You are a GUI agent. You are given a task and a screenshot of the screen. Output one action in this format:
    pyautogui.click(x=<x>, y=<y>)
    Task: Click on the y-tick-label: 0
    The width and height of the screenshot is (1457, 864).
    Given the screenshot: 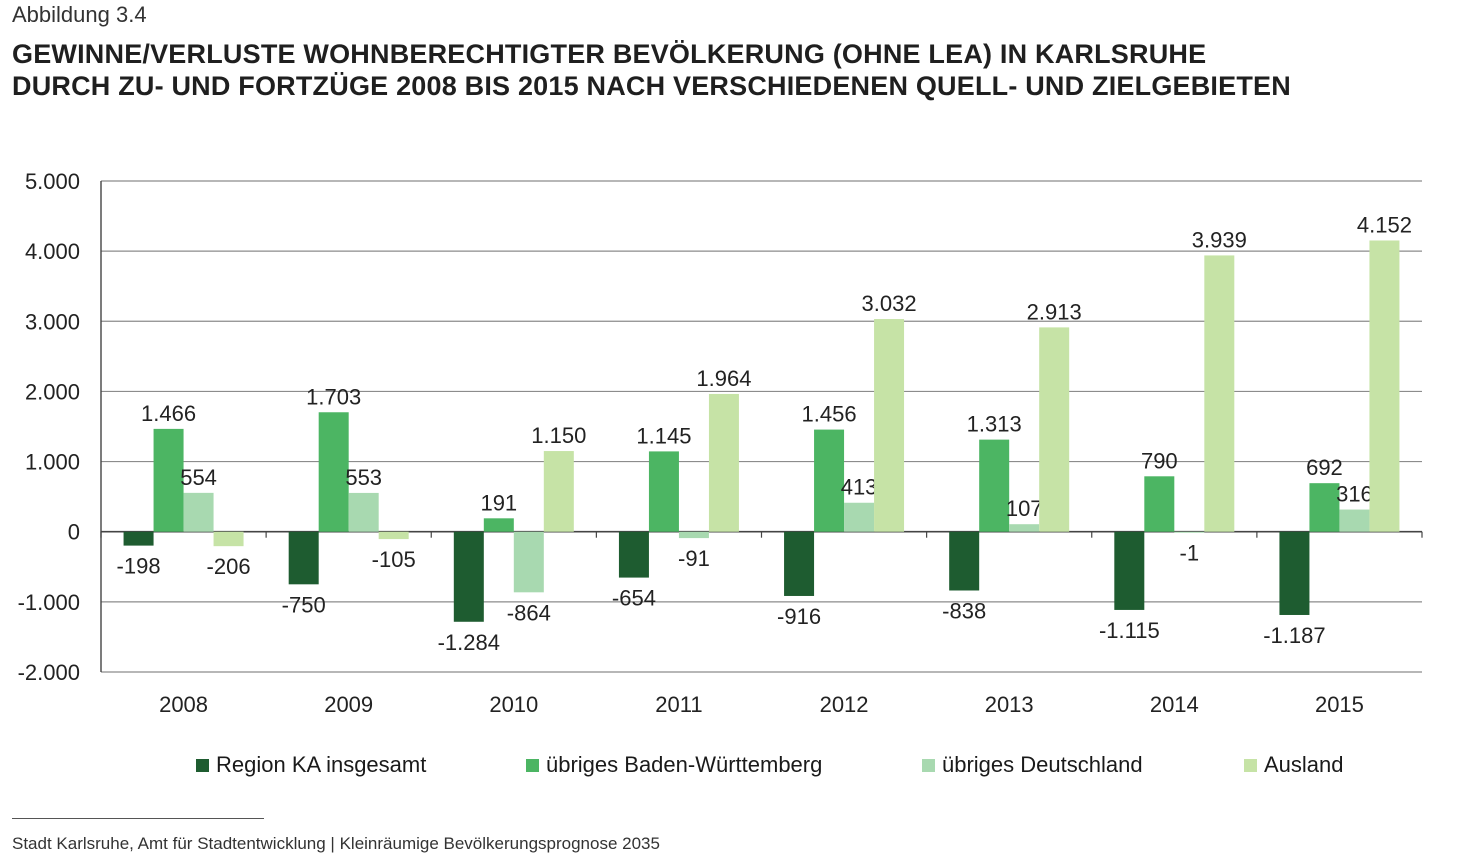 What is the action you would take?
    pyautogui.click(x=74, y=532)
    